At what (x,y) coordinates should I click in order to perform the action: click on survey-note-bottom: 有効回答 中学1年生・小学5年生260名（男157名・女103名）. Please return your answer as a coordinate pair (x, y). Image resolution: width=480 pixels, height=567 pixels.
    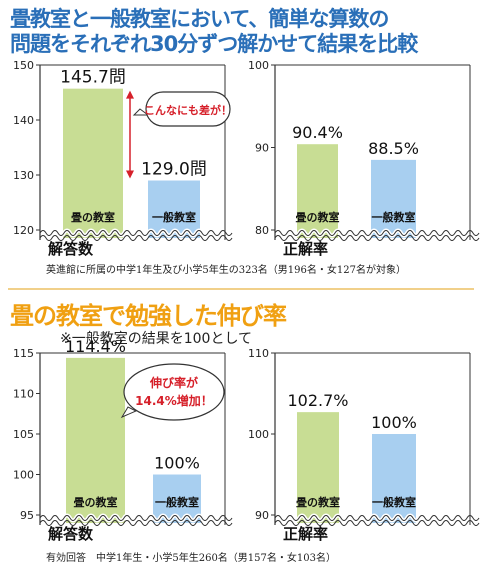
    Looking at the image, I should click on (191, 558).